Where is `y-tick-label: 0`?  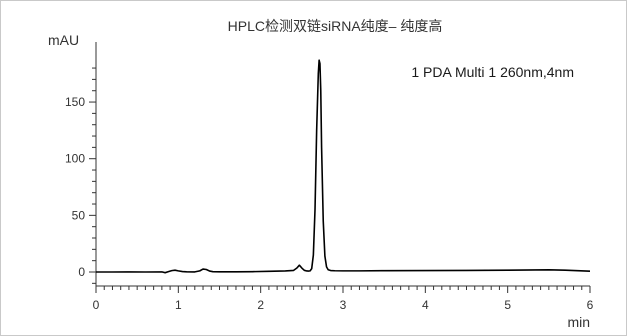
y-tick-label: 0 is located at coordinates (81, 272).